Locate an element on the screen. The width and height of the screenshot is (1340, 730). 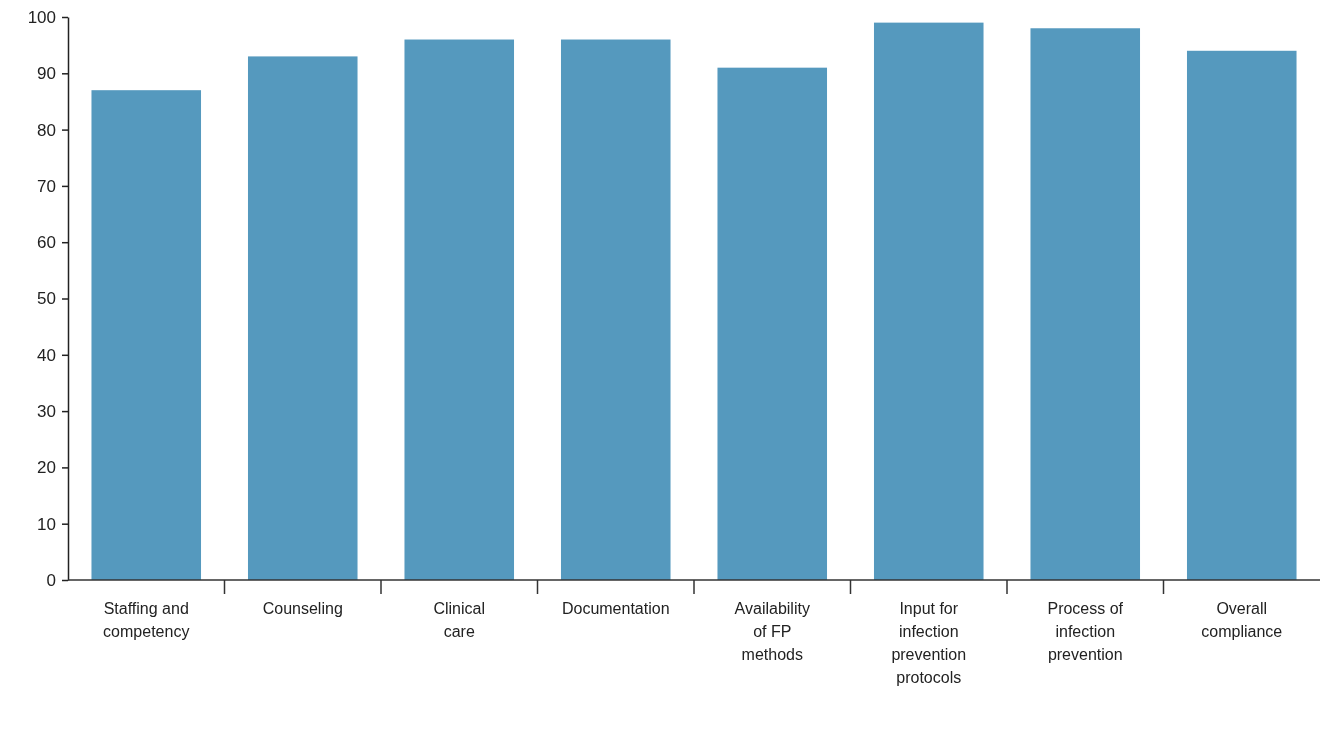
x-tick-label: Process of infection prevention is located at coordinates (1085, 631).